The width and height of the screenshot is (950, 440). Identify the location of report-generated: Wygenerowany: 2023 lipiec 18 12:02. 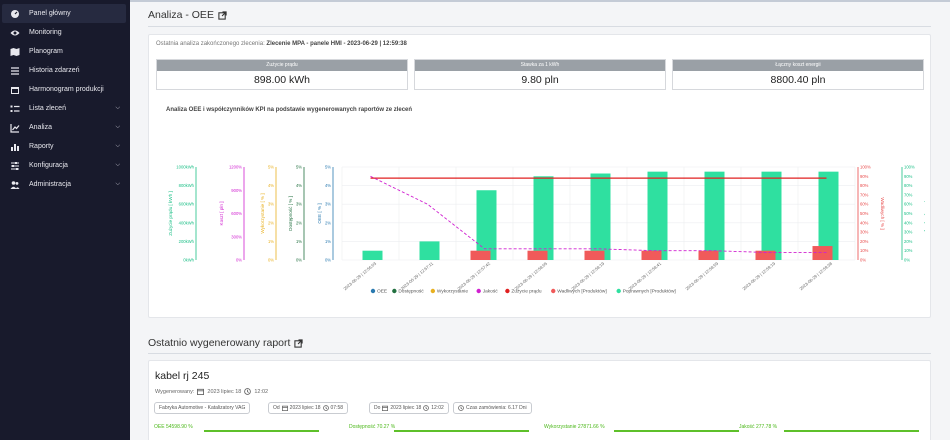
(211, 391).